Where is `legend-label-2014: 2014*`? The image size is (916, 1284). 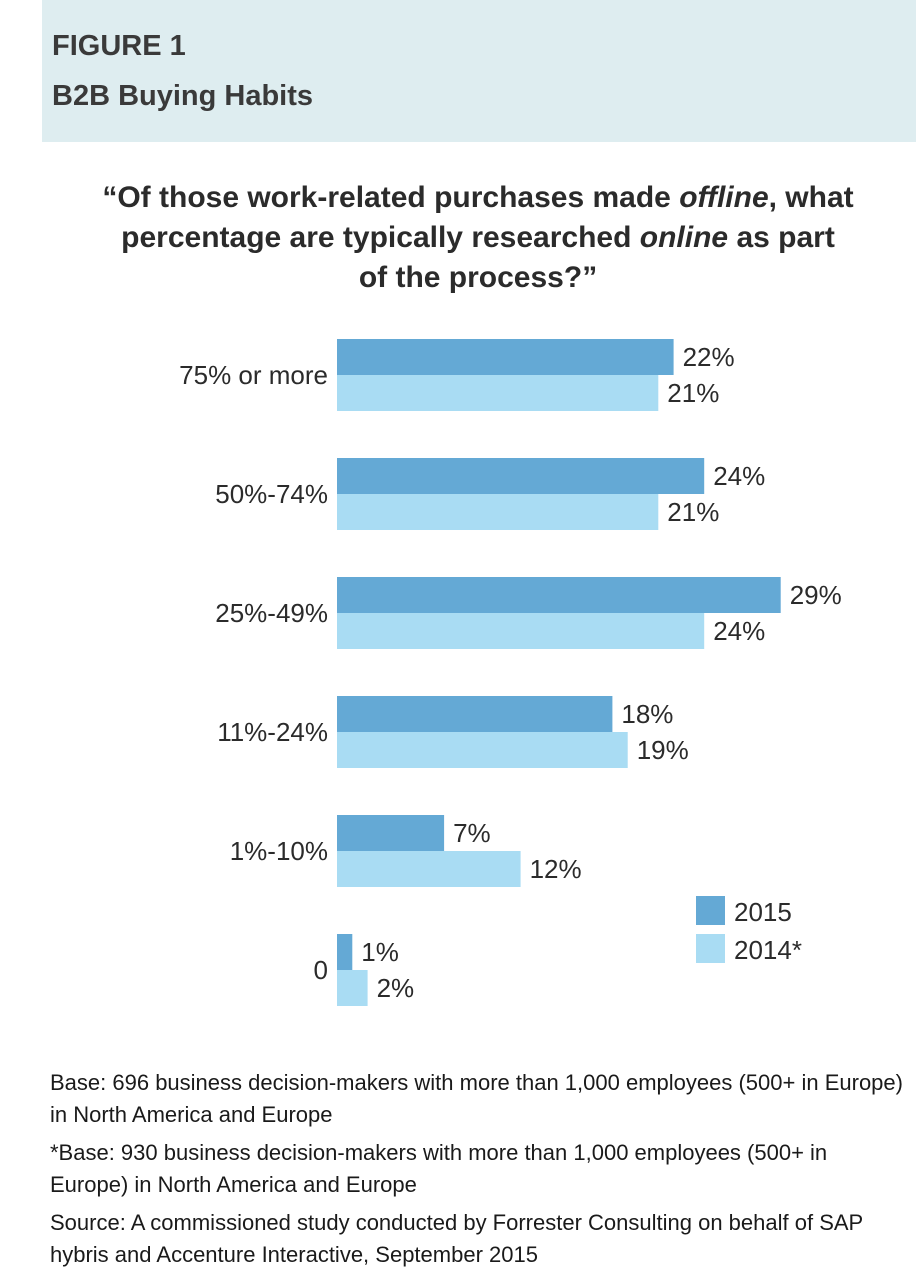
legend-label-2014: 2014* is located at coordinates (768, 950).